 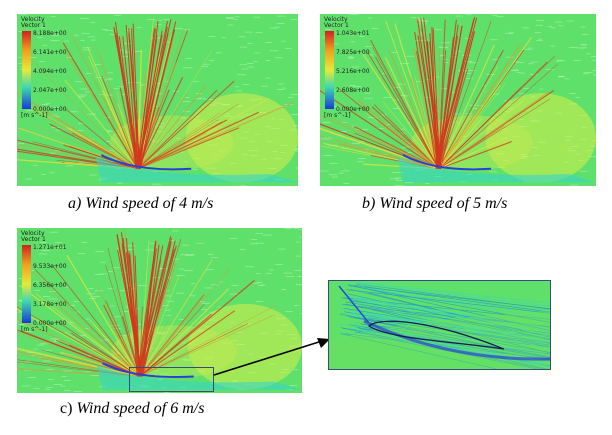 I want to click on zoom-region-box, so click(x=171, y=379).